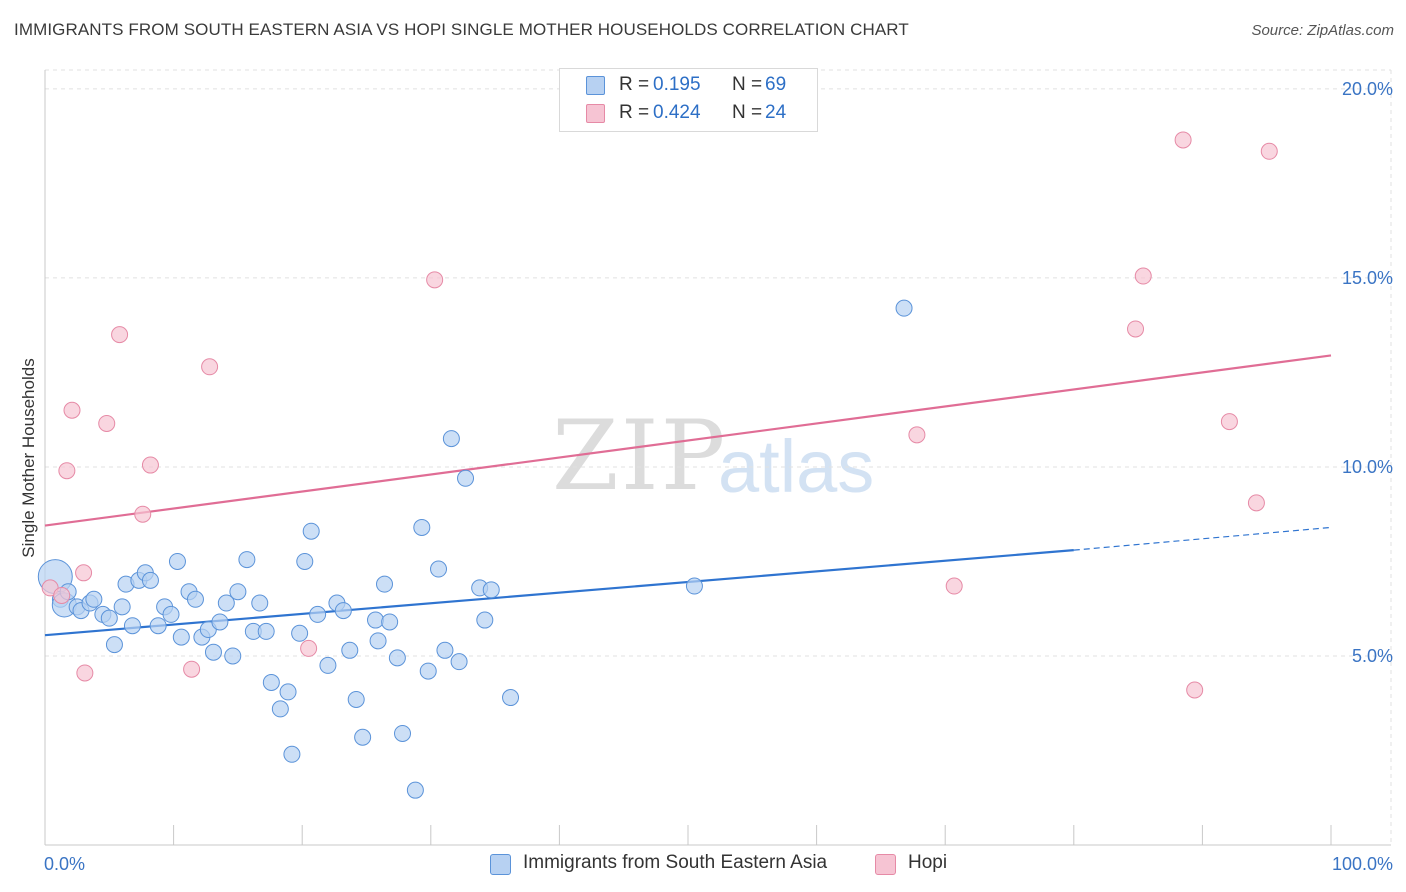 The image size is (1406, 892). I want to click on y-tick-label: 20.0%, so click(1367, 89).